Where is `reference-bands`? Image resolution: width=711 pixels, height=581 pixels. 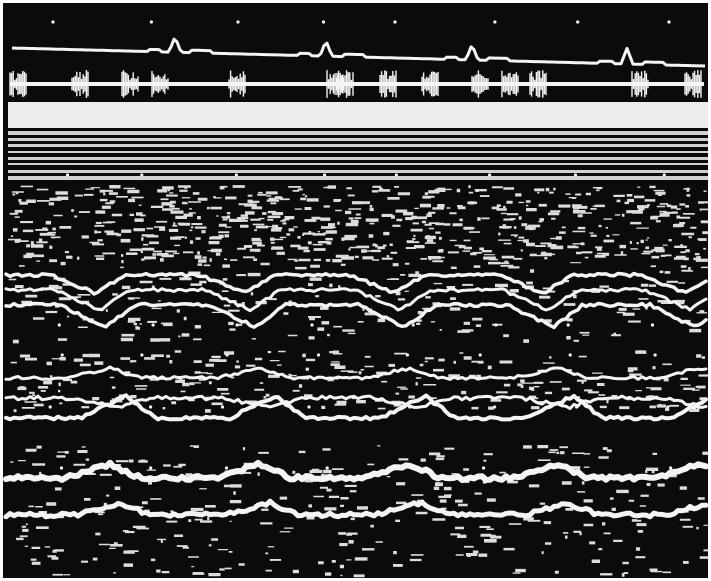
reference-bands is located at coordinates (358, 141).